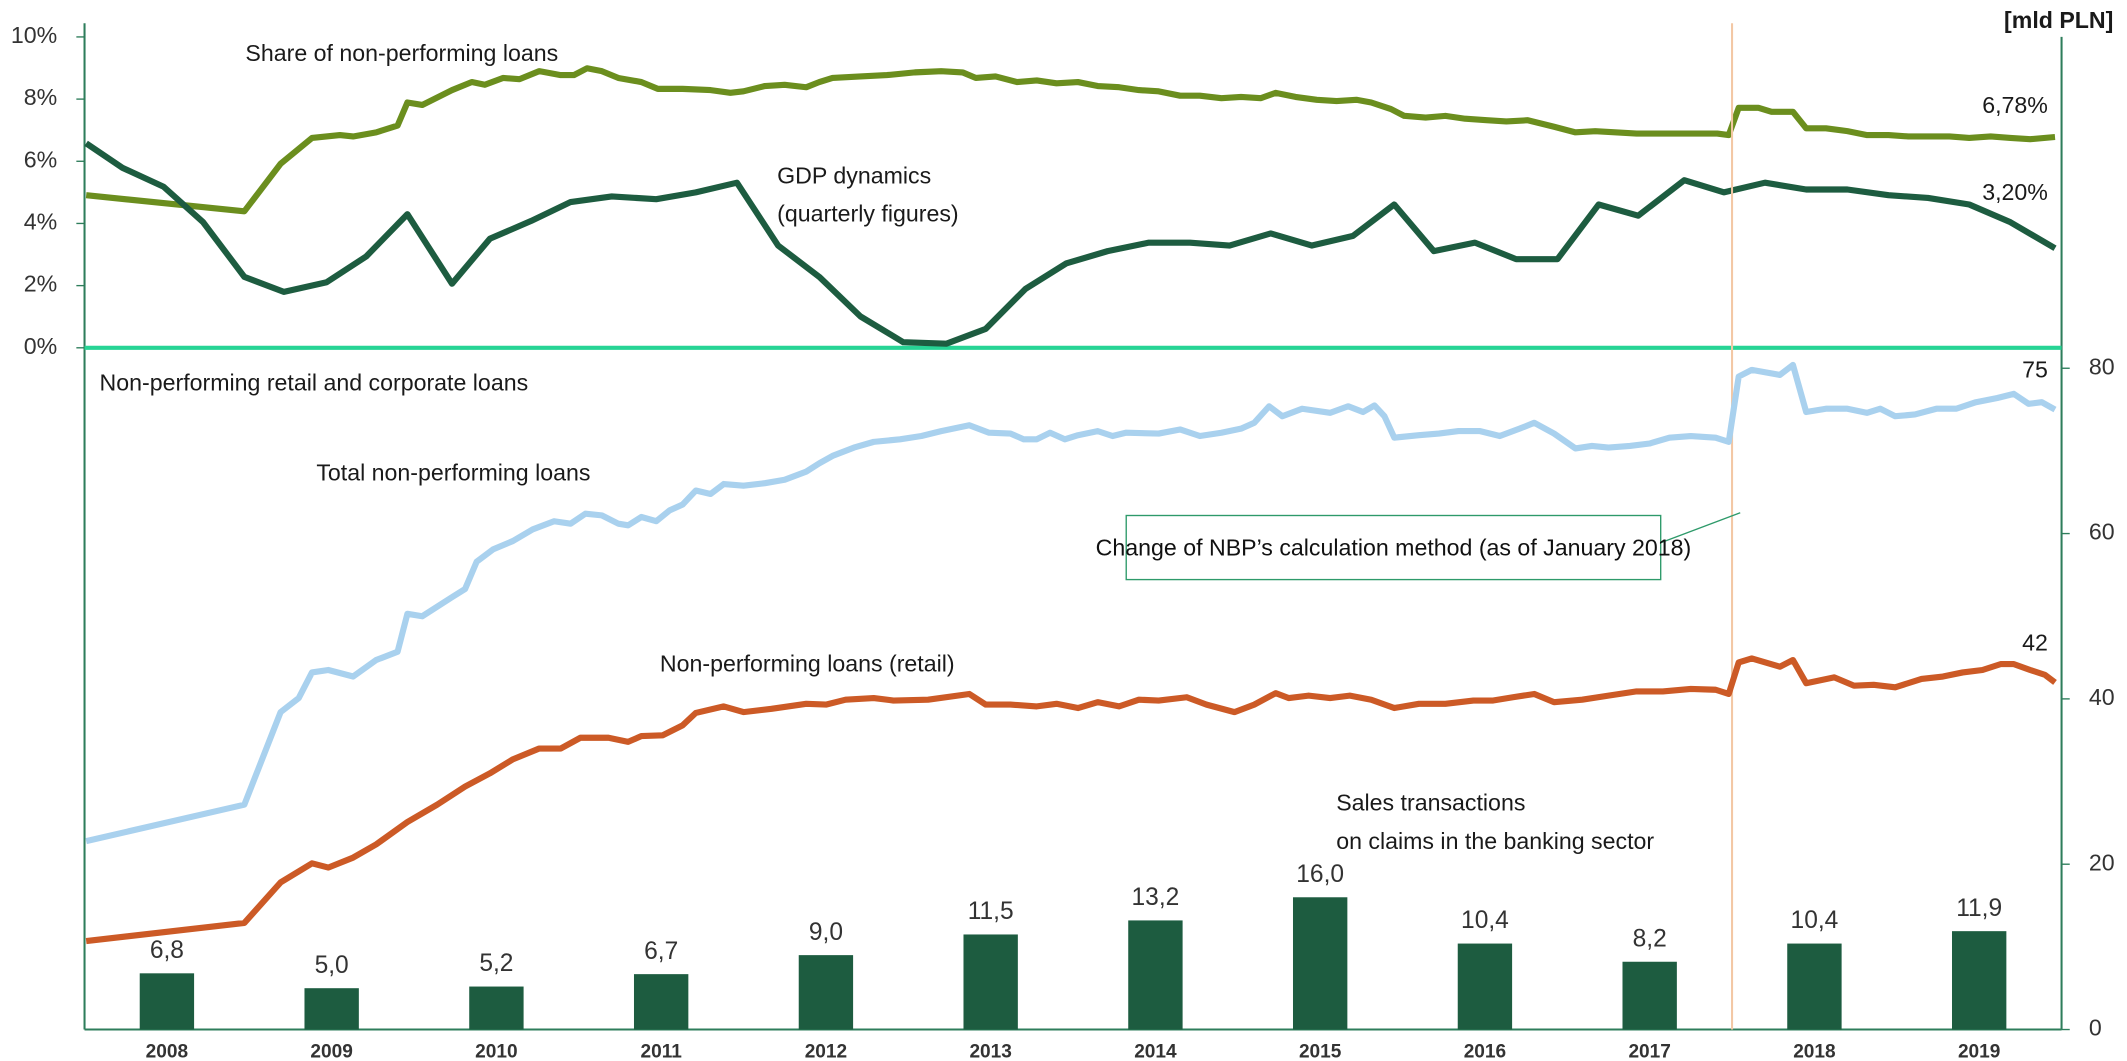  I want to click on y-tick-label: 0, so click(2095, 1028).